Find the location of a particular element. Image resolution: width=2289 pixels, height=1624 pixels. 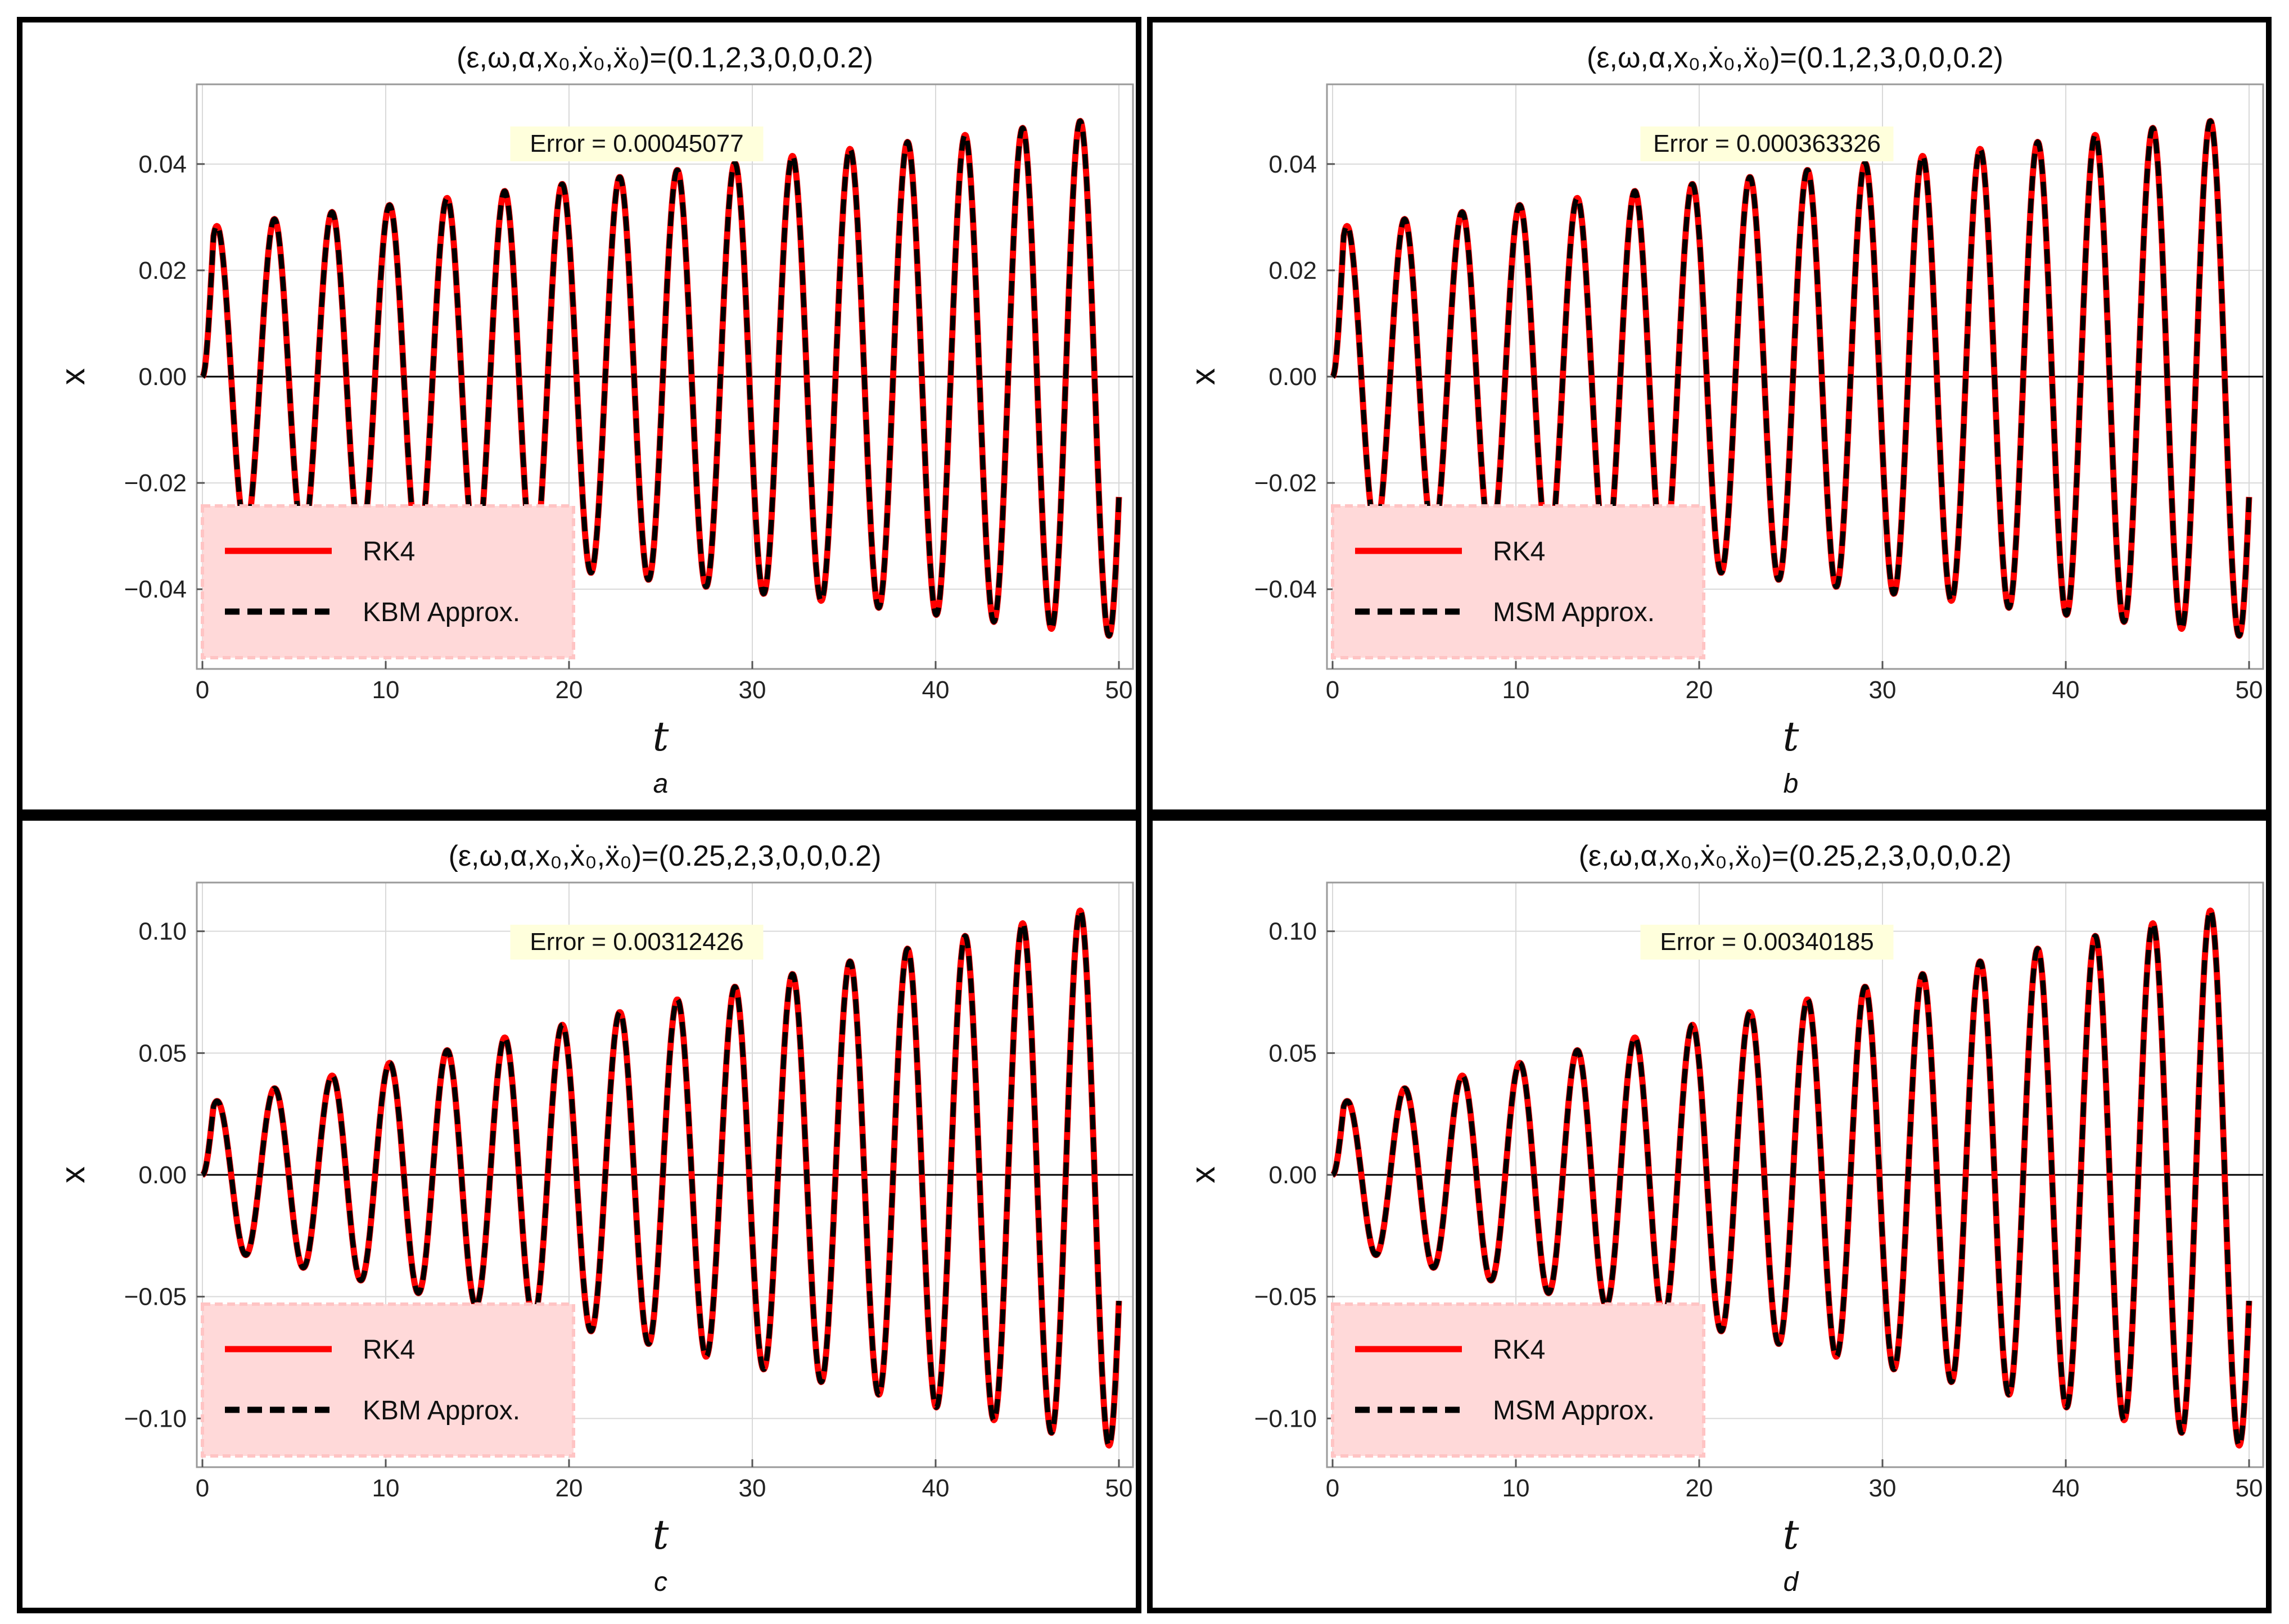

panel-caption: d is located at coordinates (1791, 1582).